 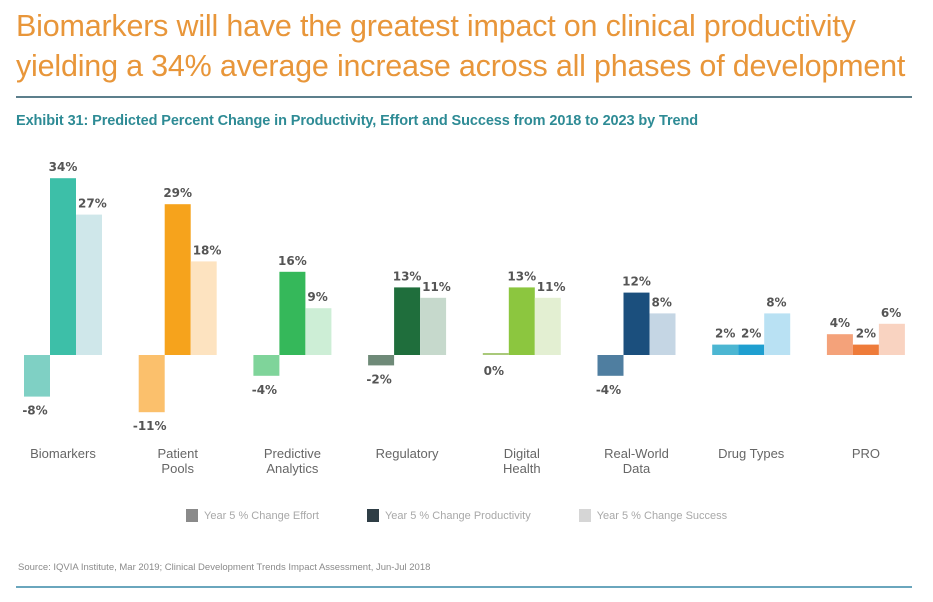 I want to click on legend-label-effort: Year 5 % Change Effort, so click(x=261, y=515).